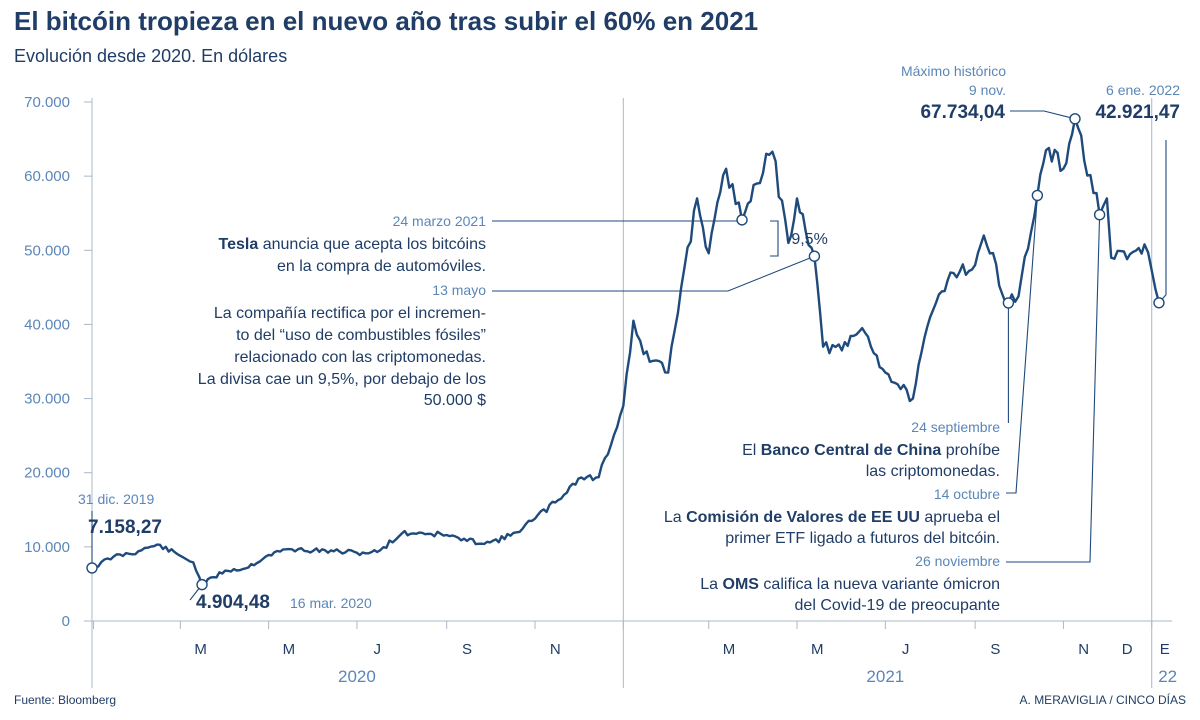 The width and height of the screenshot is (1200, 720). Describe the element at coordinates (960, 517) in the screenshot. I see `sec-post: aprueba el` at that location.